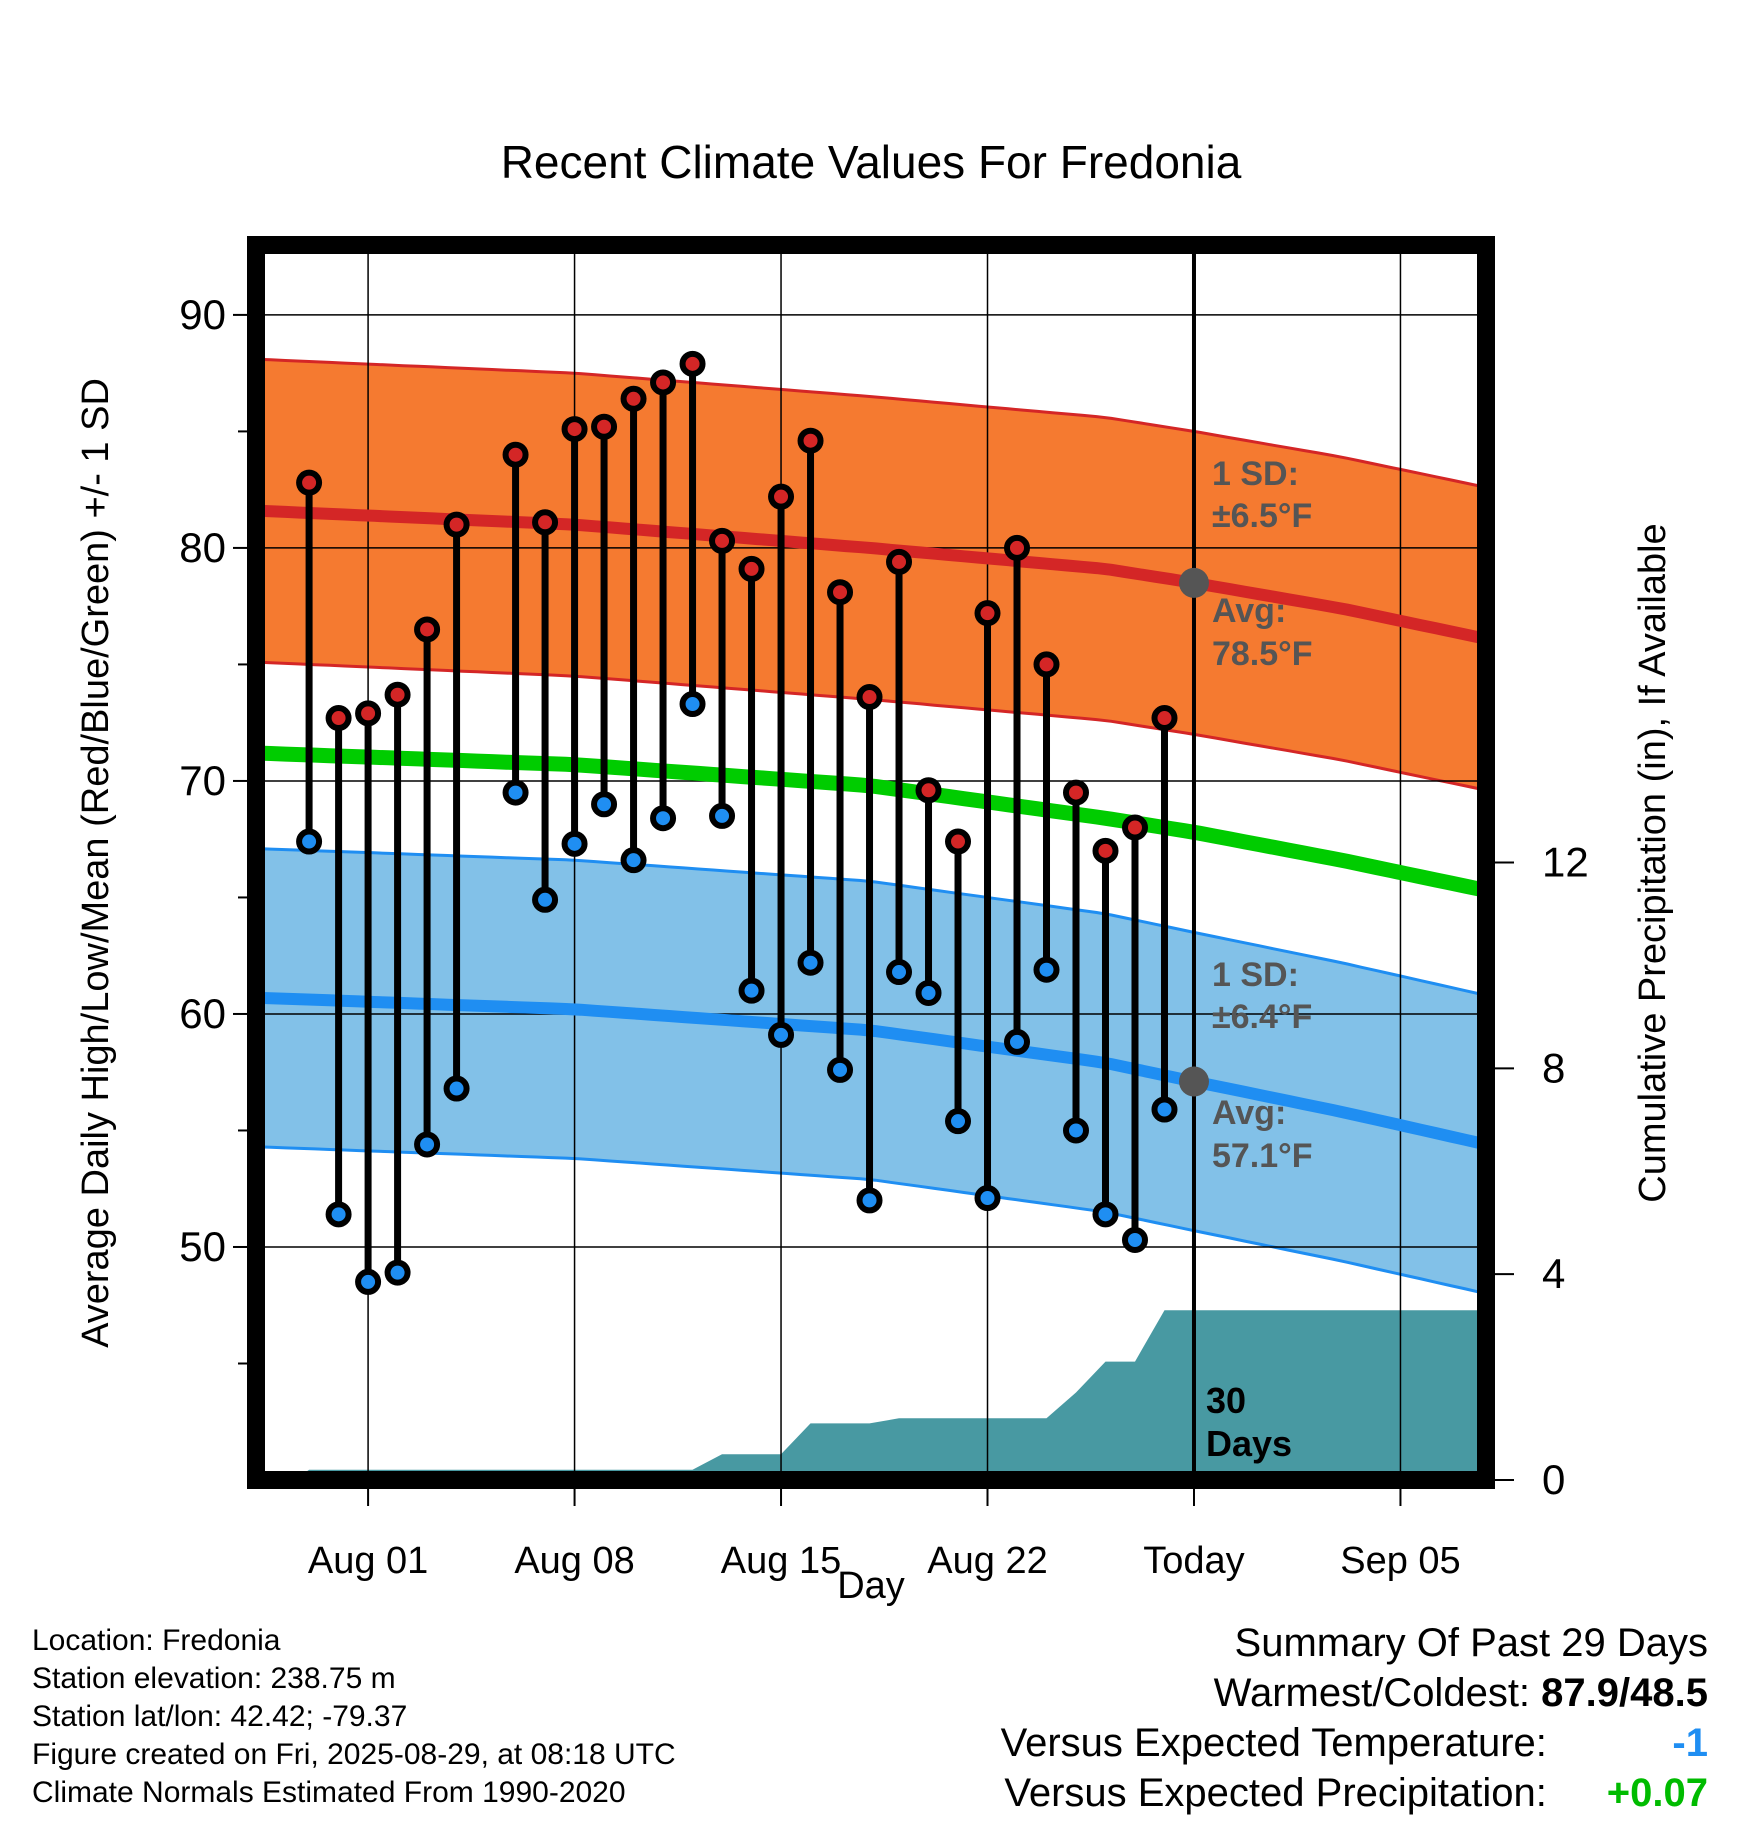 This screenshot has width=1748, height=1828. Describe the element at coordinates (871, 922) in the screenshot. I see `low-band-upper-edge` at that location.